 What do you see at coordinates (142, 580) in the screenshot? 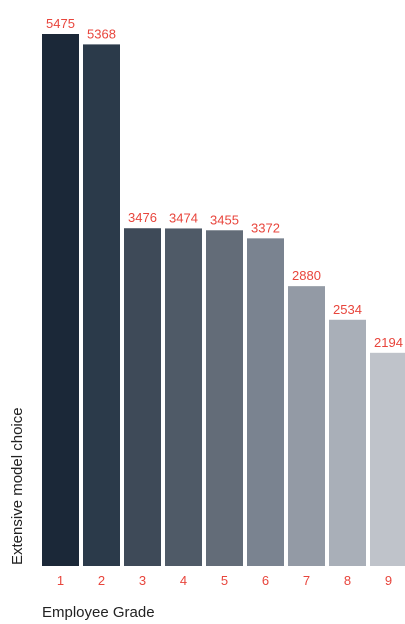
I see `x-tick-label-3: 3` at bounding box center [142, 580].